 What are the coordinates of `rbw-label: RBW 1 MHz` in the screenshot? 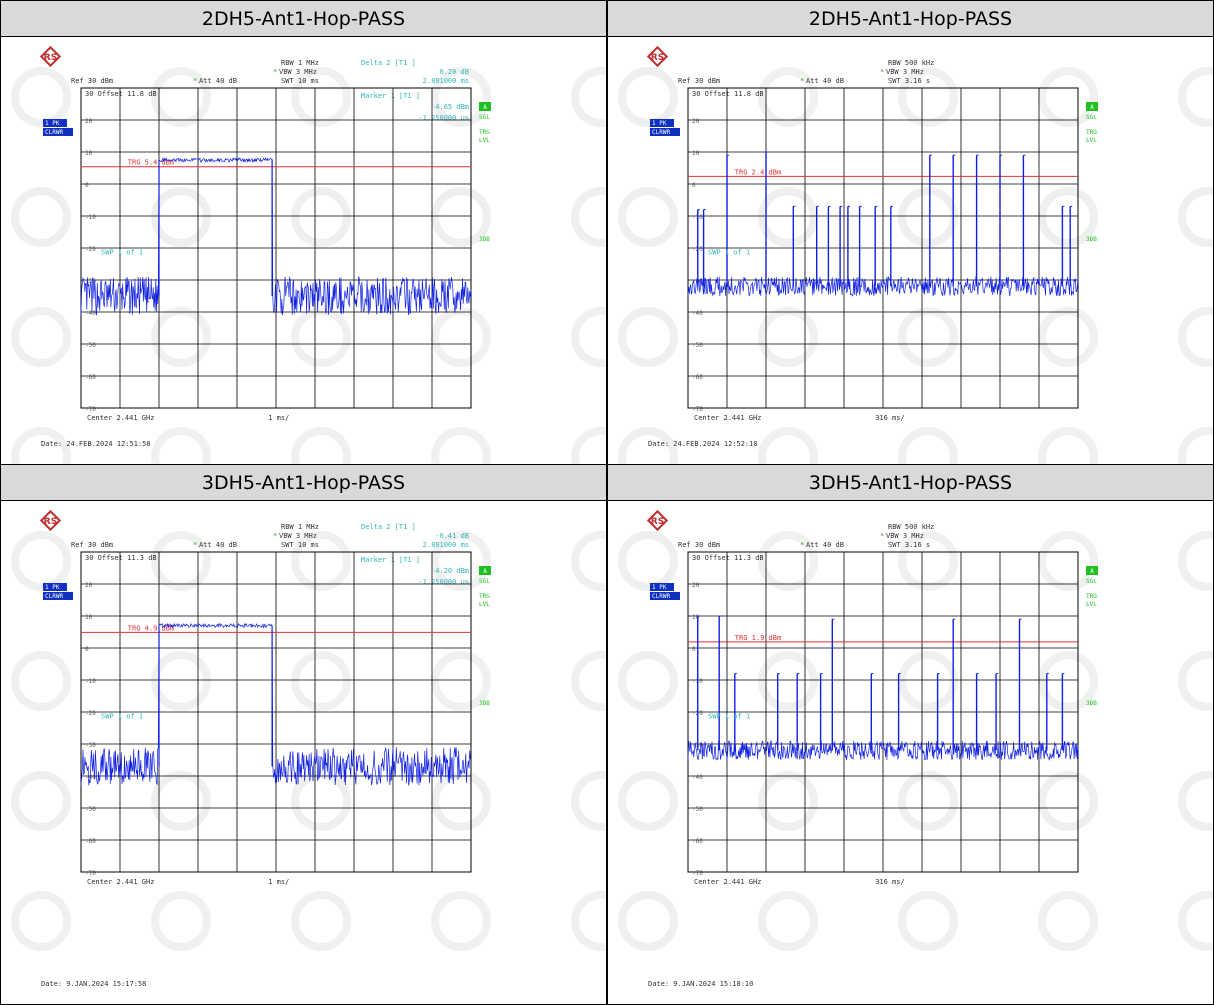 It's located at (300, 527).